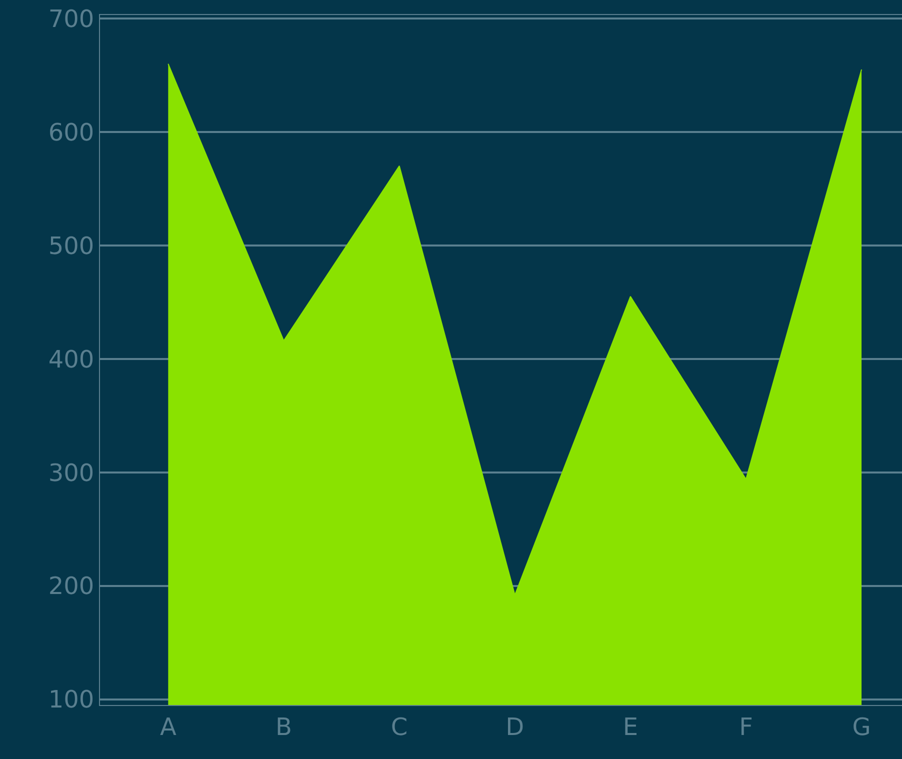 Image resolution: width=902 pixels, height=759 pixels. What do you see at coordinates (630, 726) in the screenshot?
I see `x-tick-label: E` at bounding box center [630, 726].